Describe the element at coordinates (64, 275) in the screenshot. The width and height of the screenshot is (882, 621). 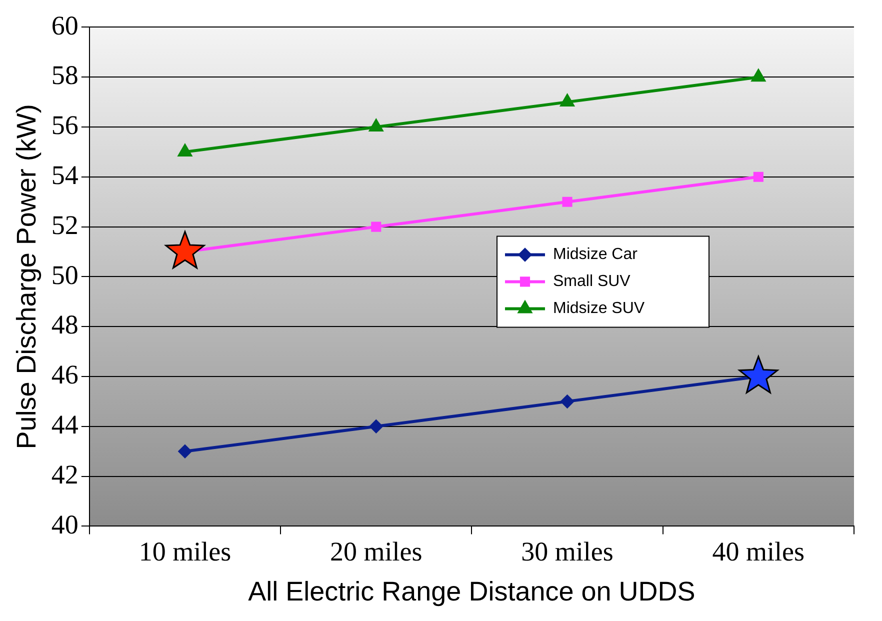
I see `y-tick-label: 50` at that location.